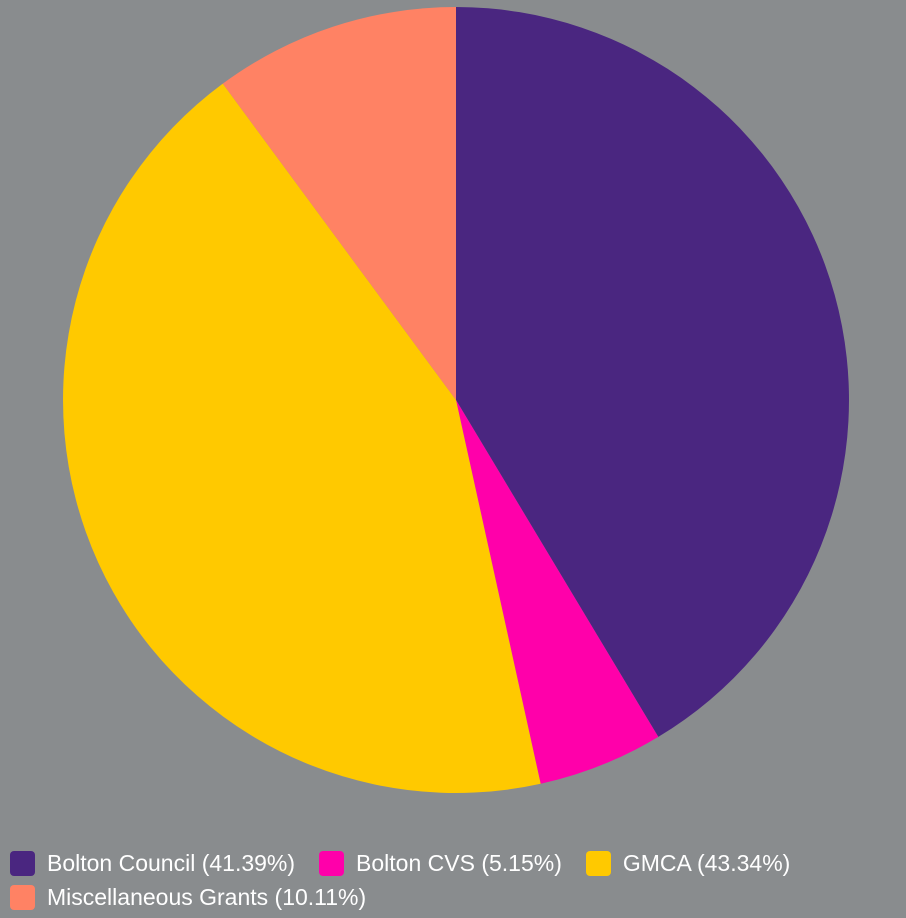 The width and height of the screenshot is (906, 918). I want to click on legend-item-miscellaneous-grants: Miscellaneous Grants (10.11%), so click(188, 897).